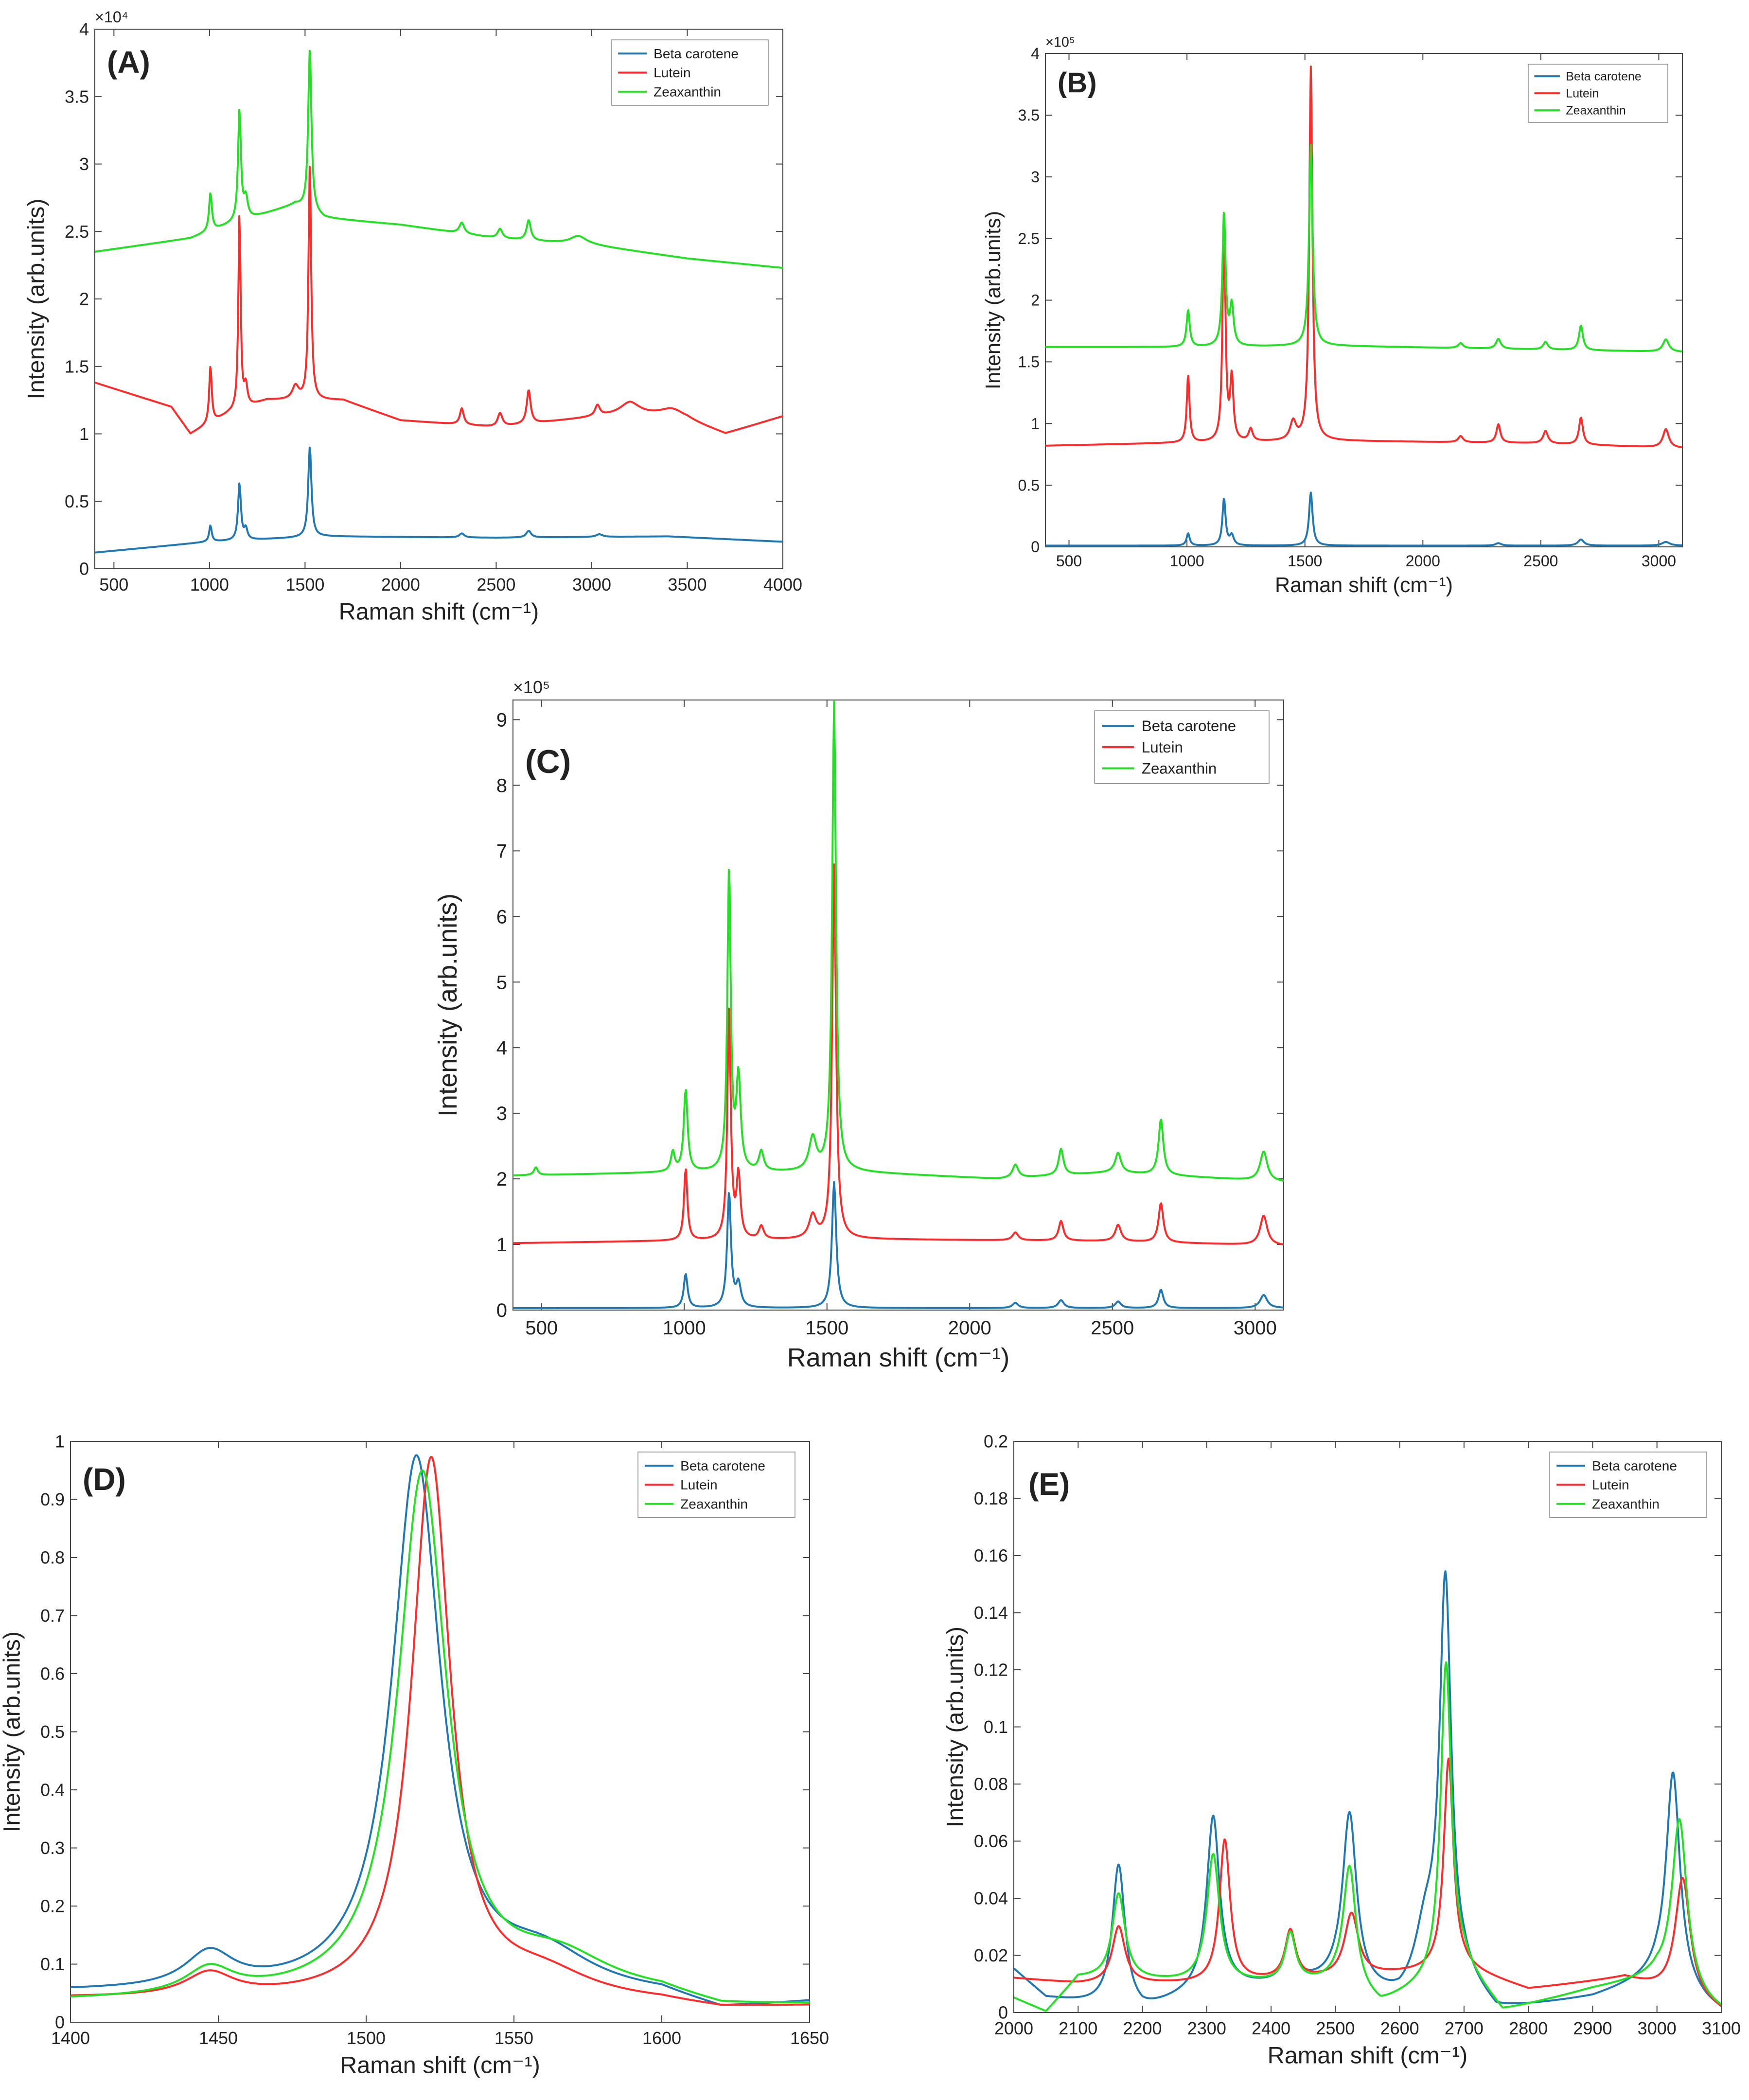 The image size is (1749, 2100). What do you see at coordinates (112, 17) in the screenshot?
I see `axis-multiplier: ×10⁴` at bounding box center [112, 17].